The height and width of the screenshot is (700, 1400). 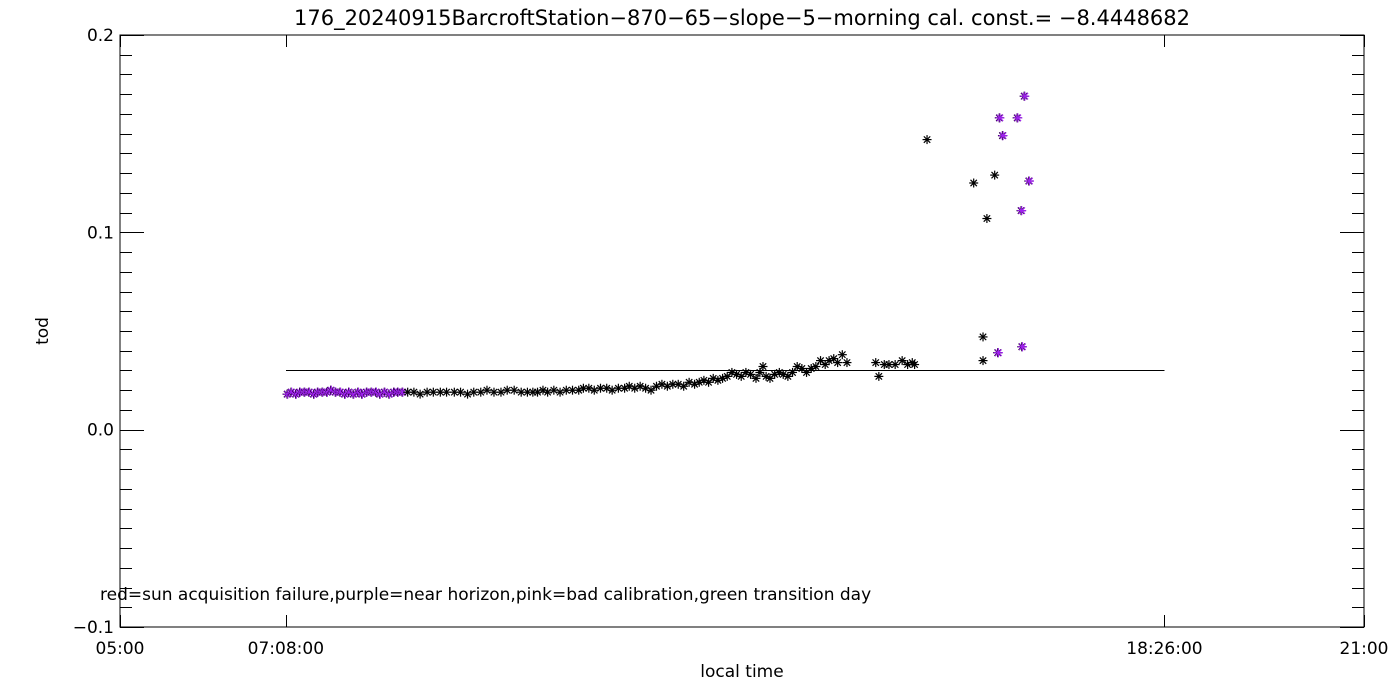 I want to click on x-tick-label: 05:00, so click(x=120, y=649).